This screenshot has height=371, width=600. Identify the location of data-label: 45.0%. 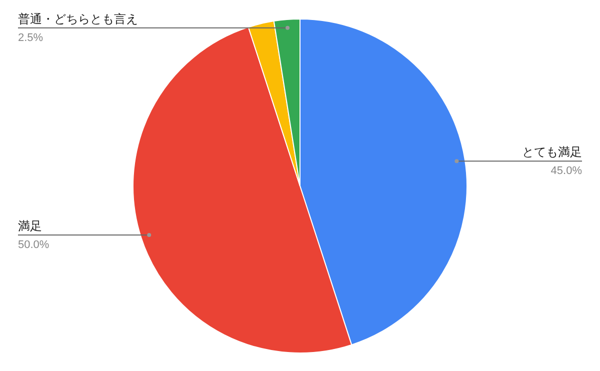
(566, 171).